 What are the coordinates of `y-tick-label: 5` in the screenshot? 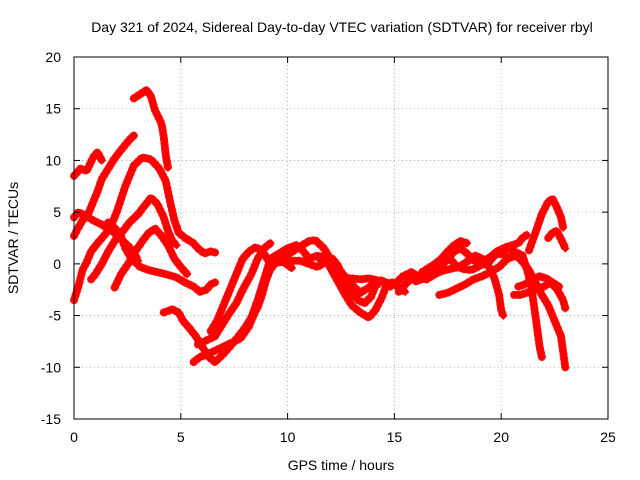 It's located at (57, 212).